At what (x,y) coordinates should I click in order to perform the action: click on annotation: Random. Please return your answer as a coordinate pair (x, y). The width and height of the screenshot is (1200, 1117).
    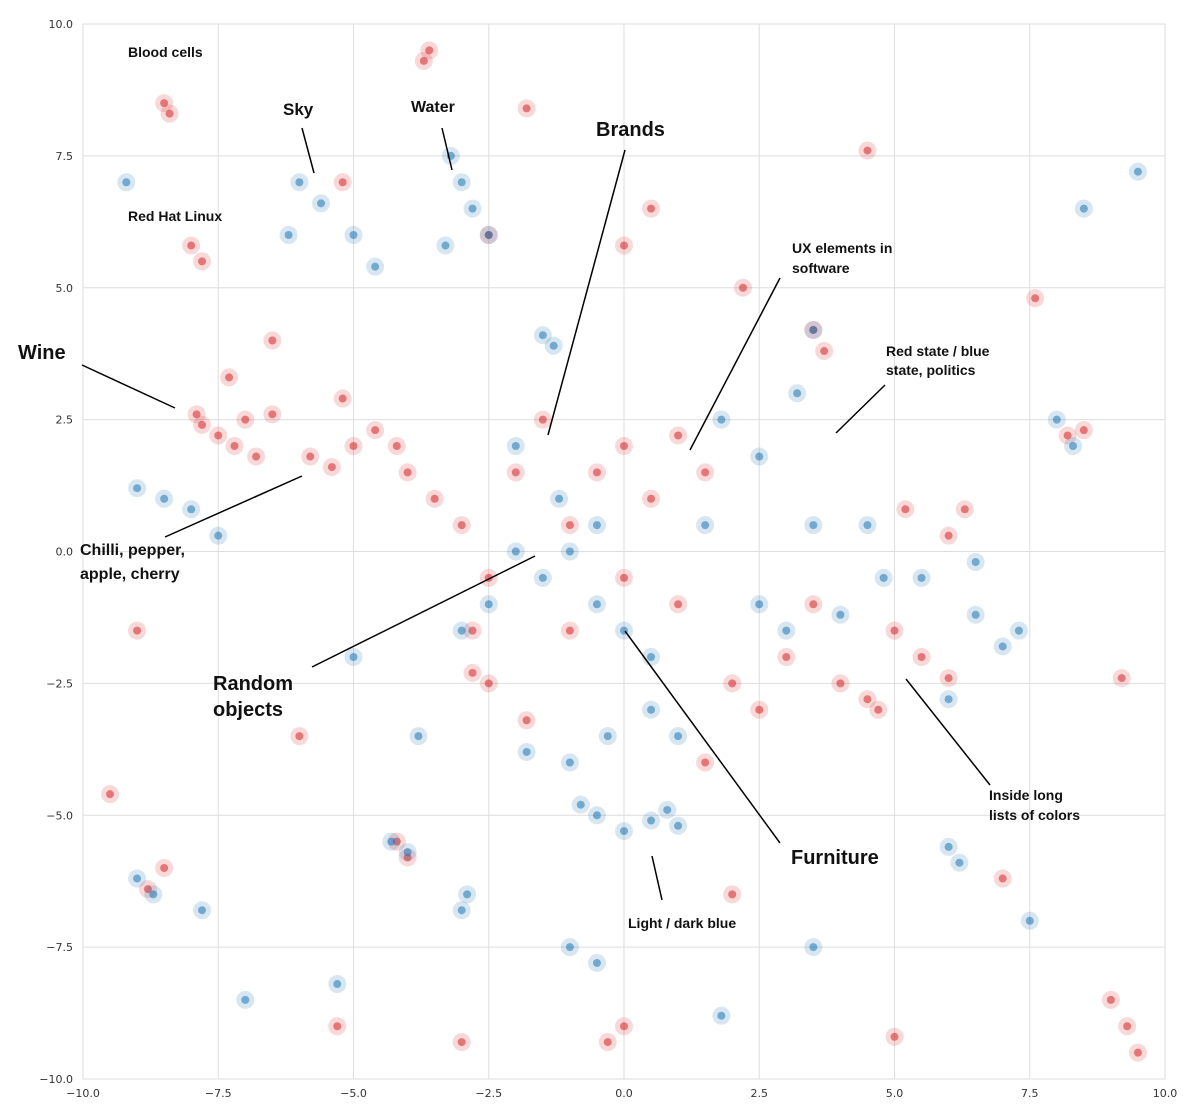
    Looking at the image, I should click on (253, 684).